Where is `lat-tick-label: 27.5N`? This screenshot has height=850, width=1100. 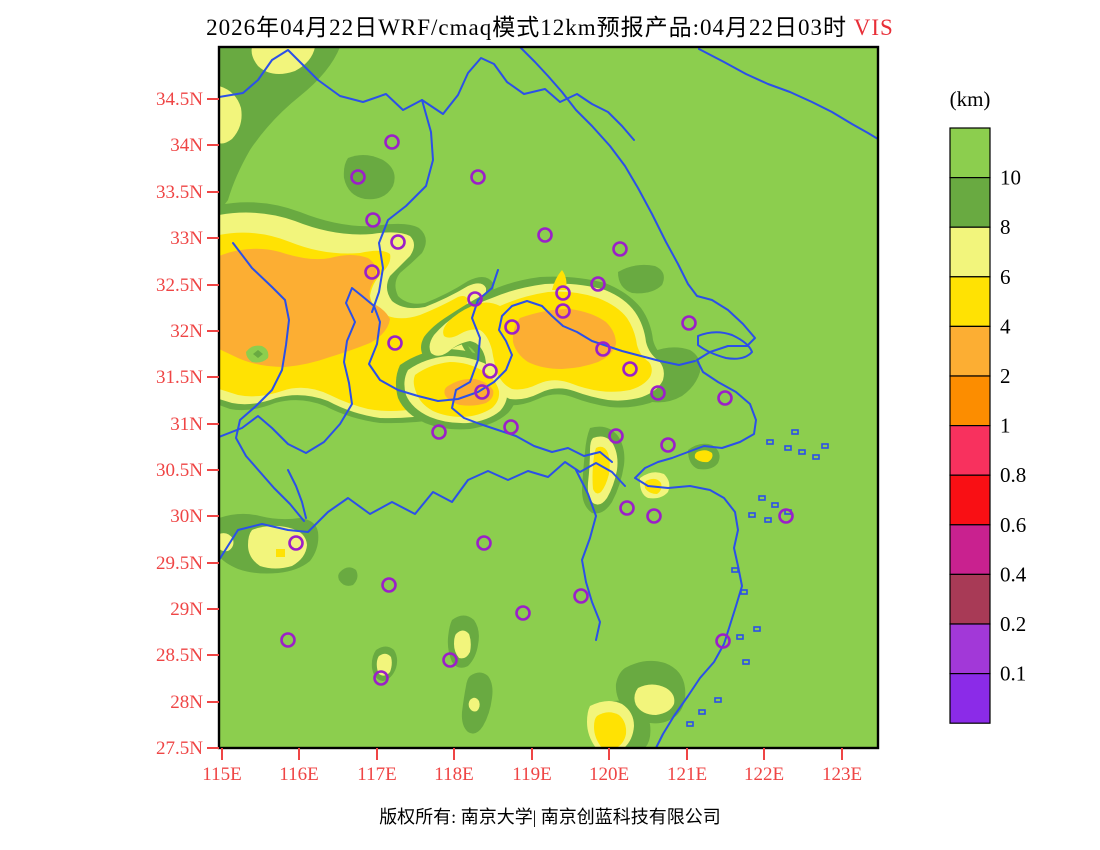
lat-tick-label: 27.5N is located at coordinates (179, 748).